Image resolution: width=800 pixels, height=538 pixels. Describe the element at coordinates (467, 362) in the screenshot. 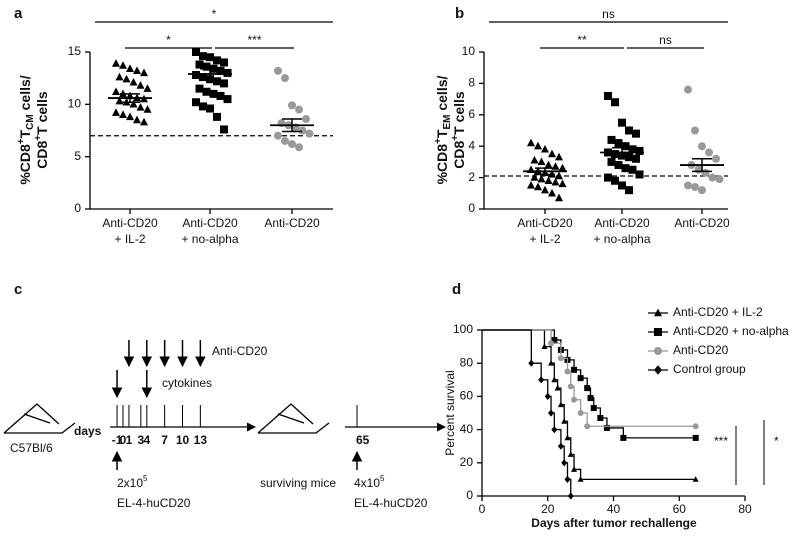

I see `y-tick-label: 80` at that location.